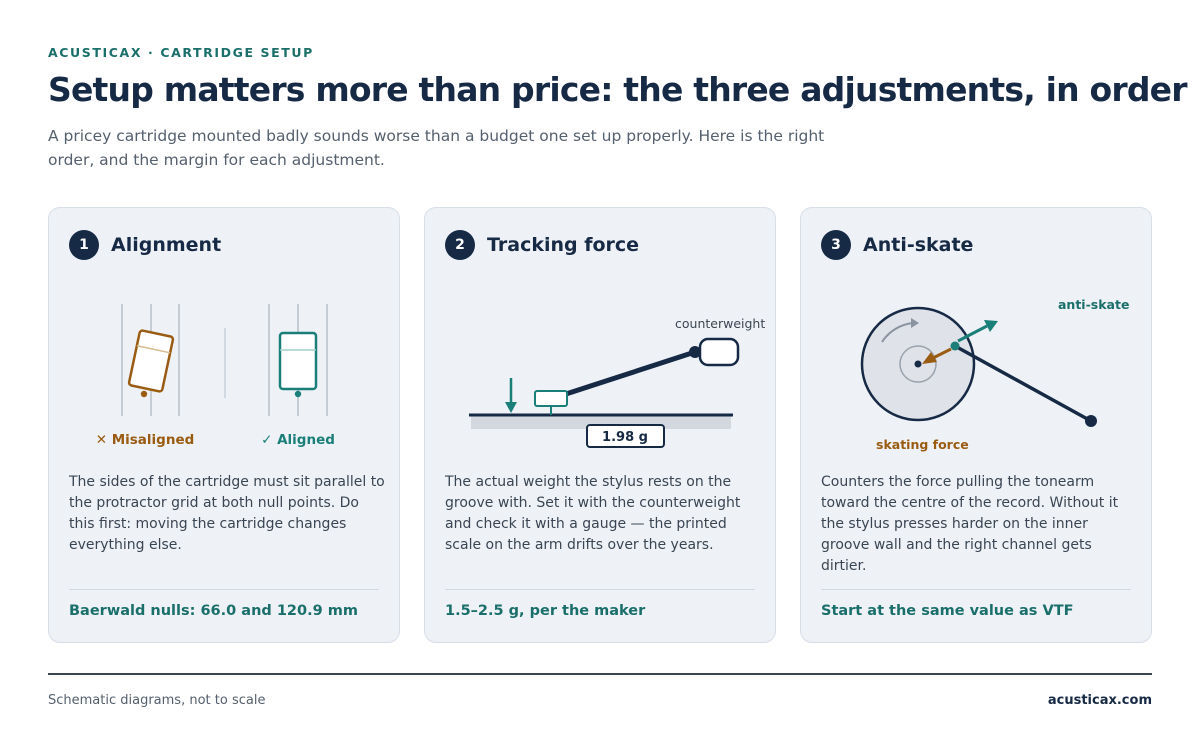 Image resolution: width=1200 pixels, height=745 pixels. I want to click on headshell, so click(551, 398).